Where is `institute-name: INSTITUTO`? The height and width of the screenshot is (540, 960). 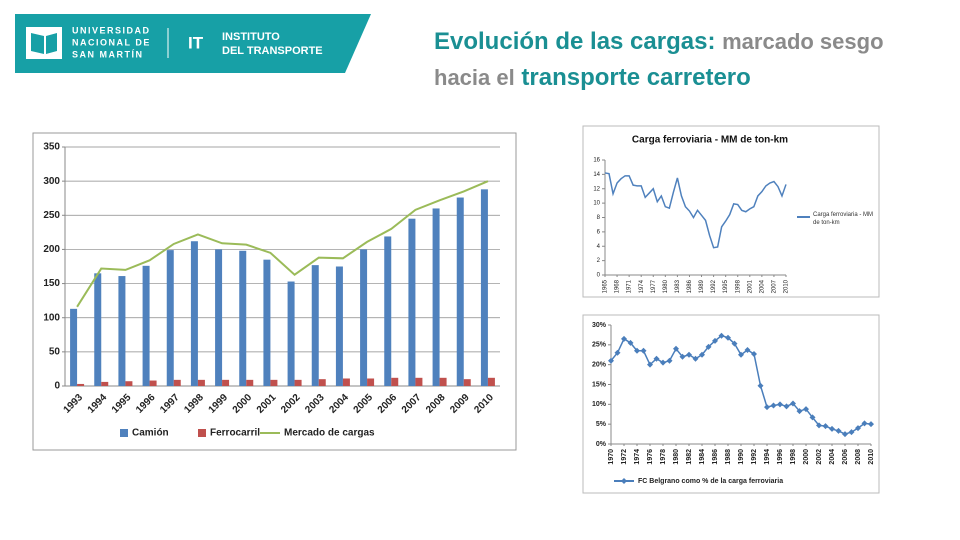
institute-name: INSTITUTO is located at coordinates (251, 37).